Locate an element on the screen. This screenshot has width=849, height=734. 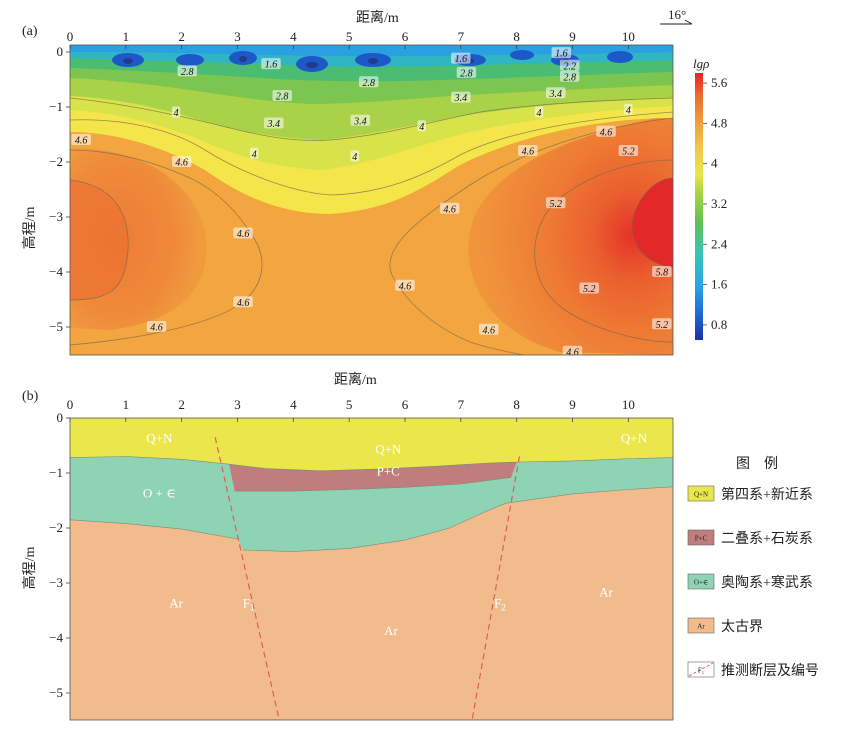
legend-title: 图 例 is located at coordinates (757, 464).